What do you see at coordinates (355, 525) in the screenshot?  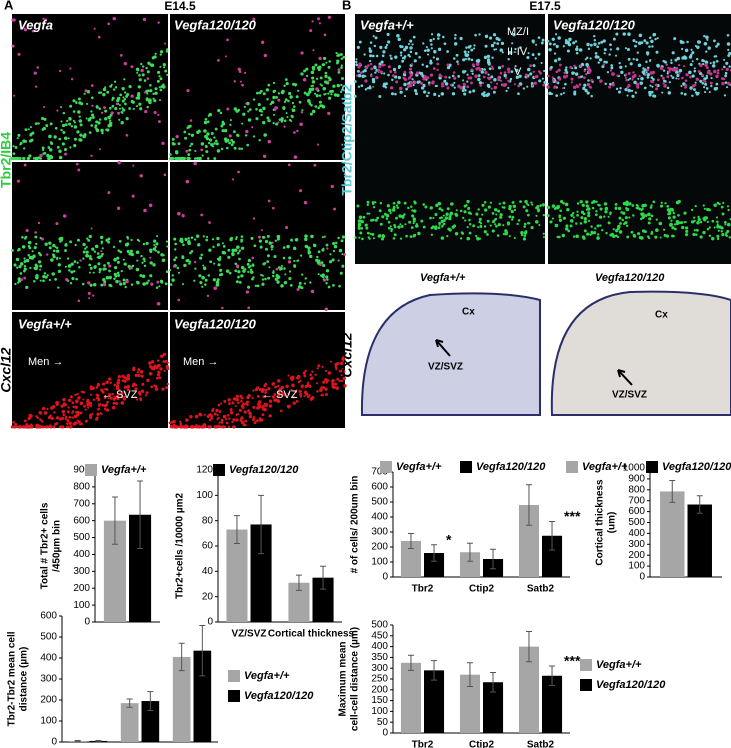 I see `y-axis-label: # of cells/ 200um bin` at bounding box center [355, 525].